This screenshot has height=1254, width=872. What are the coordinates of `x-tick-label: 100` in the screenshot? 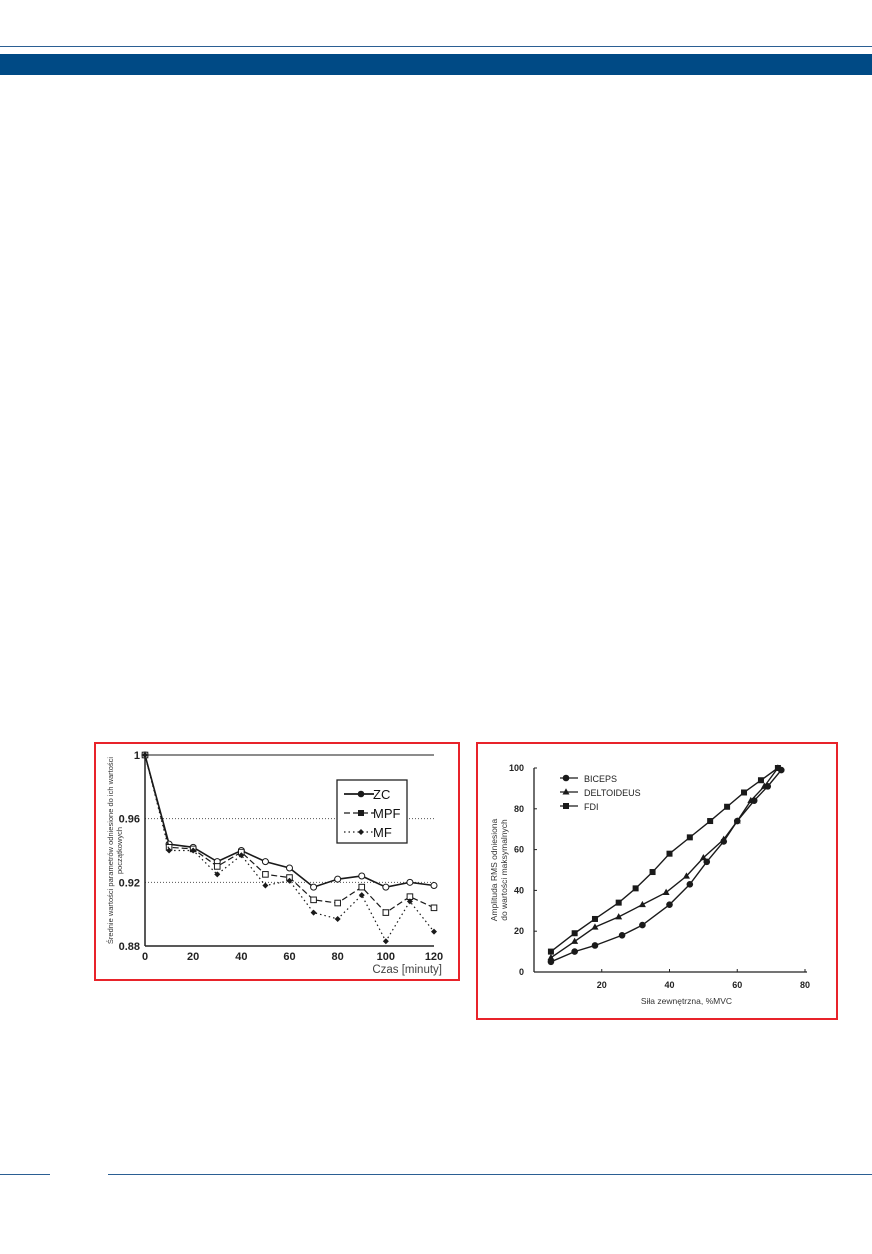 It's located at (386, 957).